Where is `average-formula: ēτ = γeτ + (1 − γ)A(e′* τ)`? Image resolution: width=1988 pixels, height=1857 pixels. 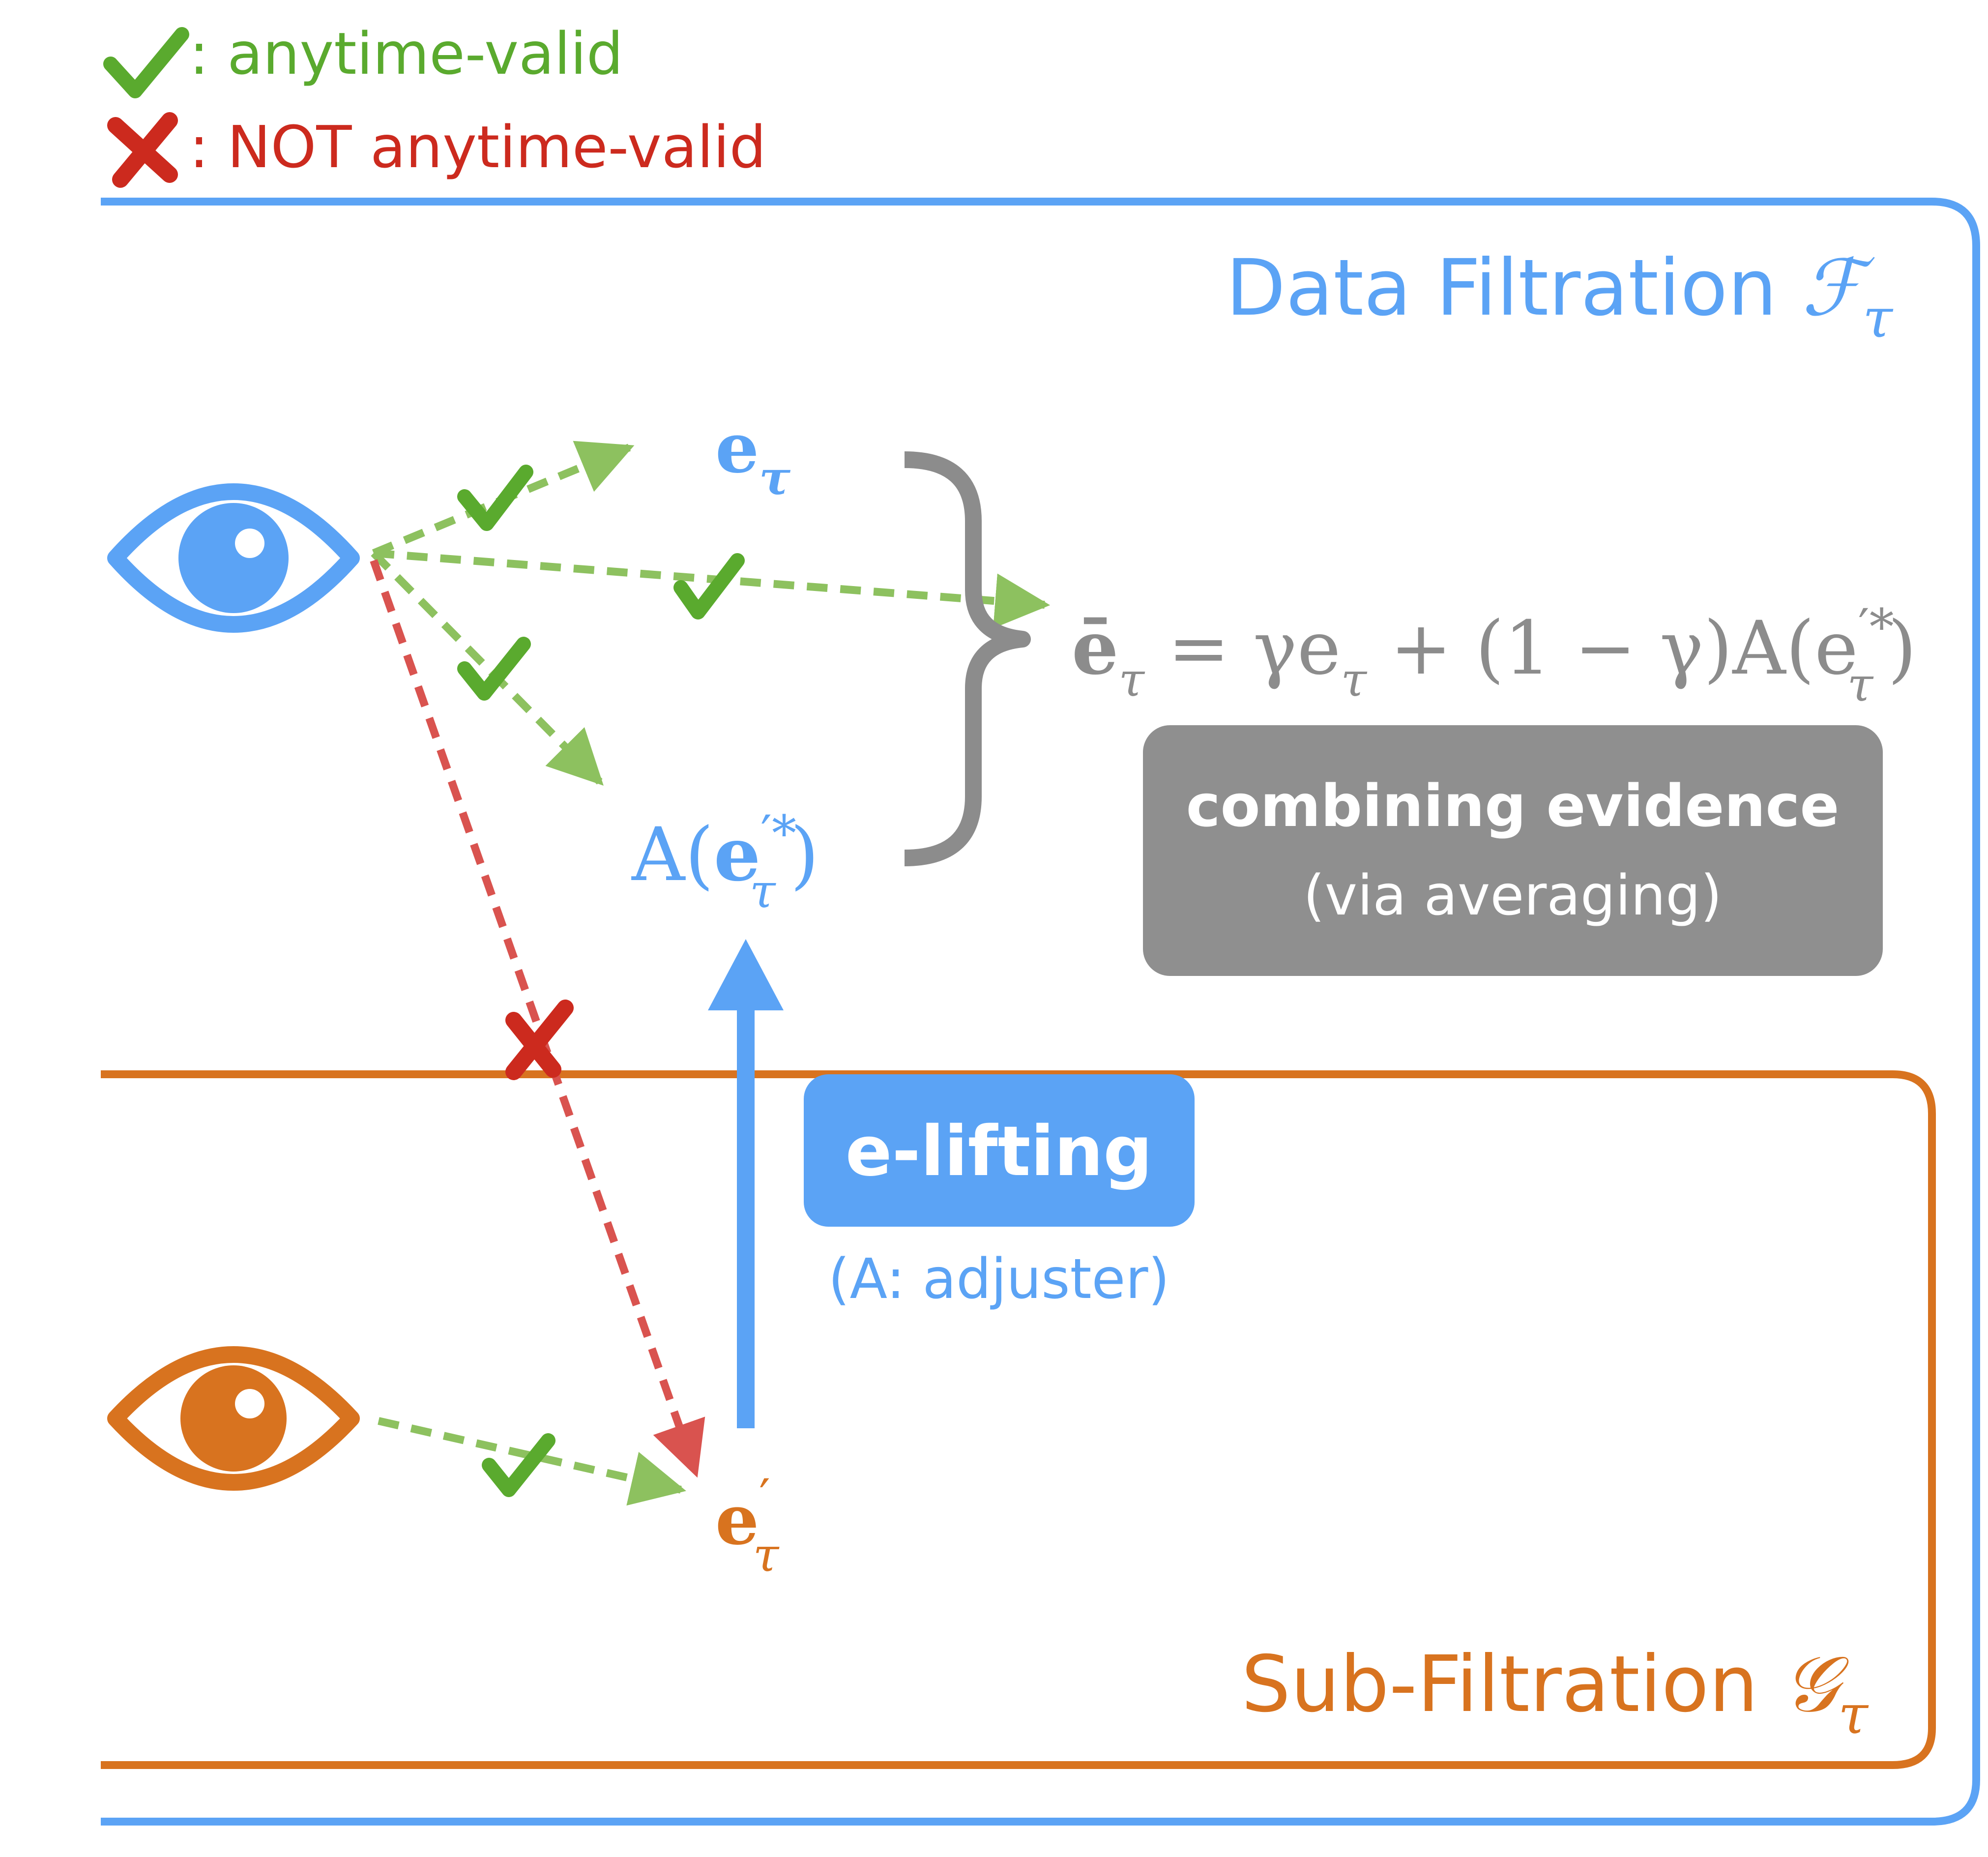 average-formula: ēτ = γeτ + (1 − γ)A(e′* τ) is located at coordinates (1494, 655).